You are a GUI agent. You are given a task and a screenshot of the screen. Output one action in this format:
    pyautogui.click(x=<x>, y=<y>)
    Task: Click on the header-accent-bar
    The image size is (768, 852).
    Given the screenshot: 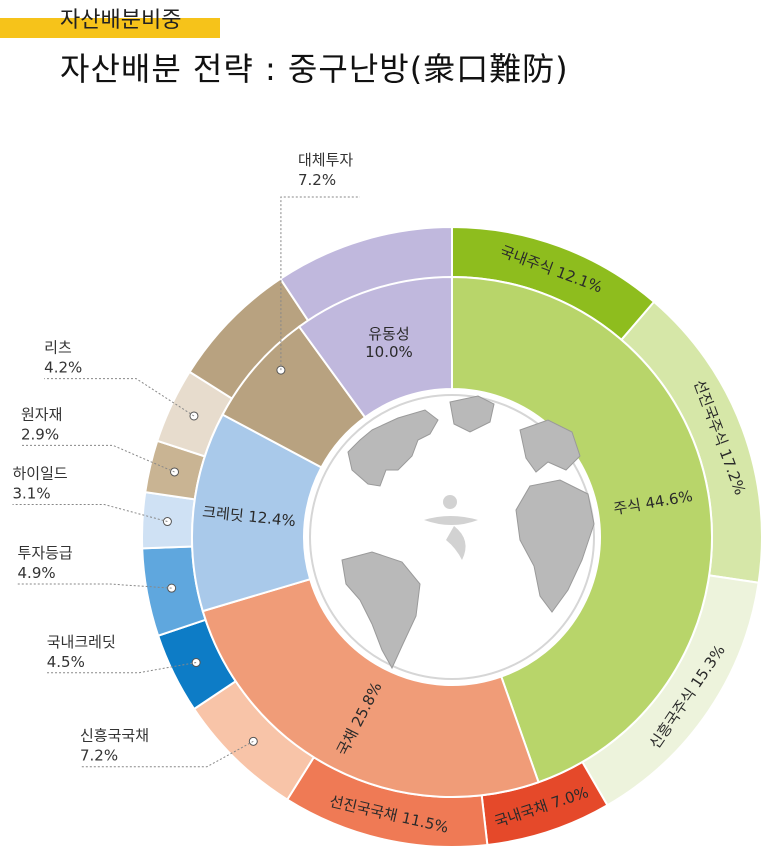 What is the action you would take?
    pyautogui.click(x=110, y=28)
    